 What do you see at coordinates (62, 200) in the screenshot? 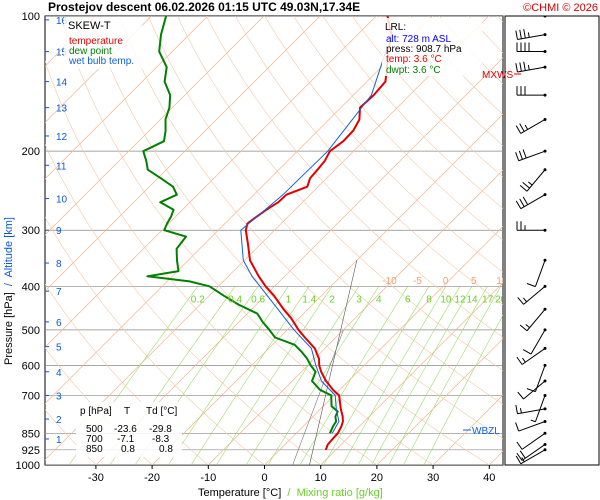
I see `altitude-tick-label: 10` at bounding box center [62, 200].